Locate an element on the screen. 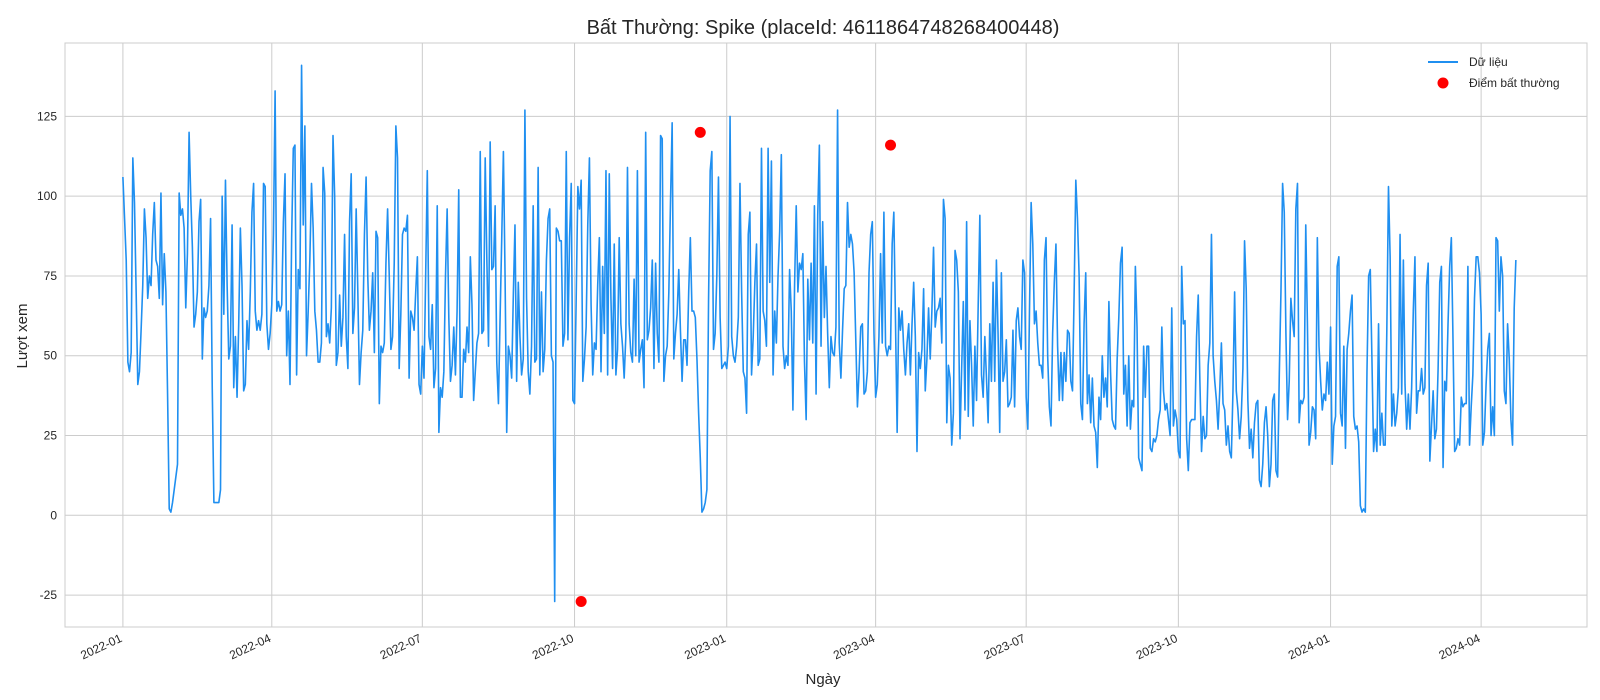 The height and width of the screenshot is (700, 1600). y-tick-label: 50 is located at coordinates (51, 356).